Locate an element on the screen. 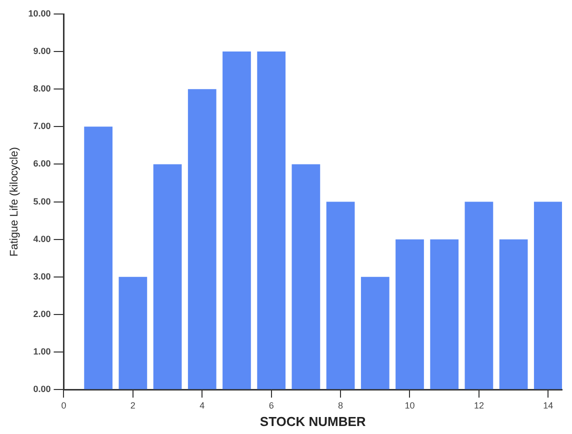 The image size is (572, 434). y-tick-label: 10.00 is located at coordinates (39, 13).